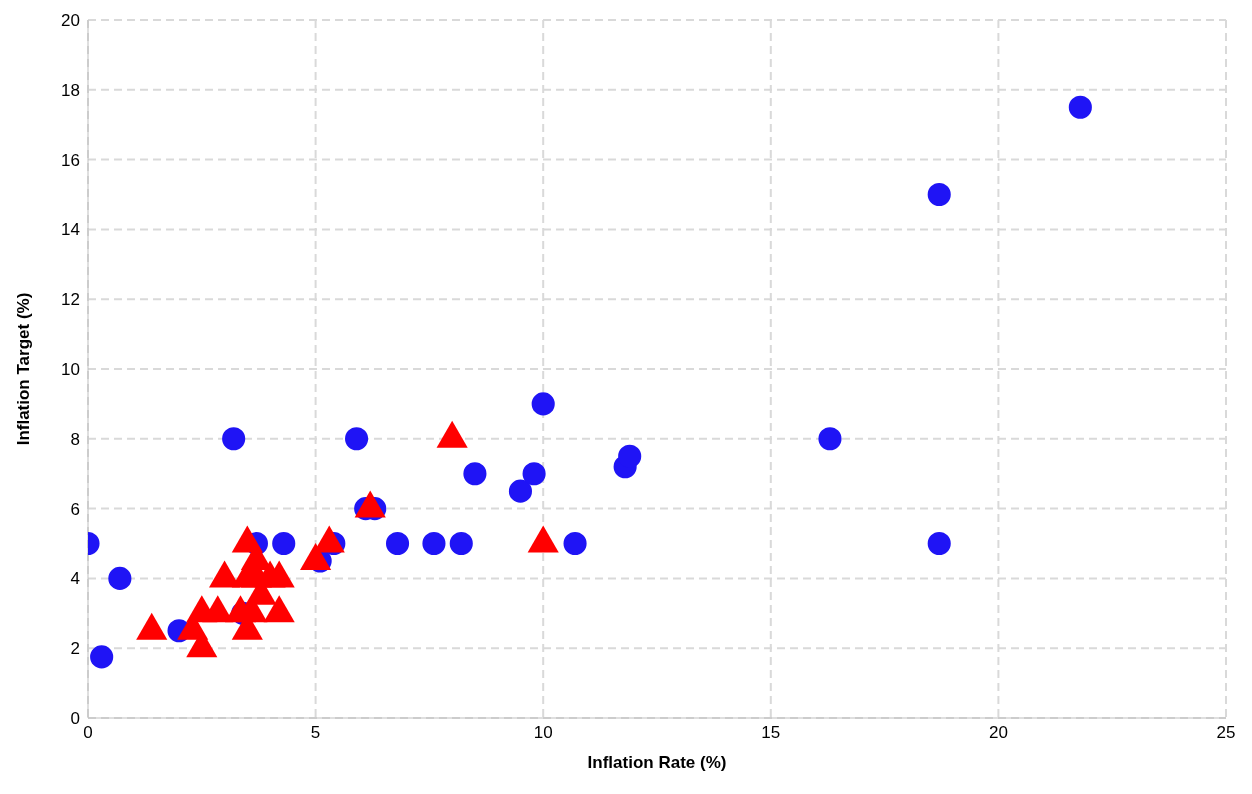  What do you see at coordinates (657, 762) in the screenshot?
I see `x-axis-title: Inflation Rate (%)` at bounding box center [657, 762].